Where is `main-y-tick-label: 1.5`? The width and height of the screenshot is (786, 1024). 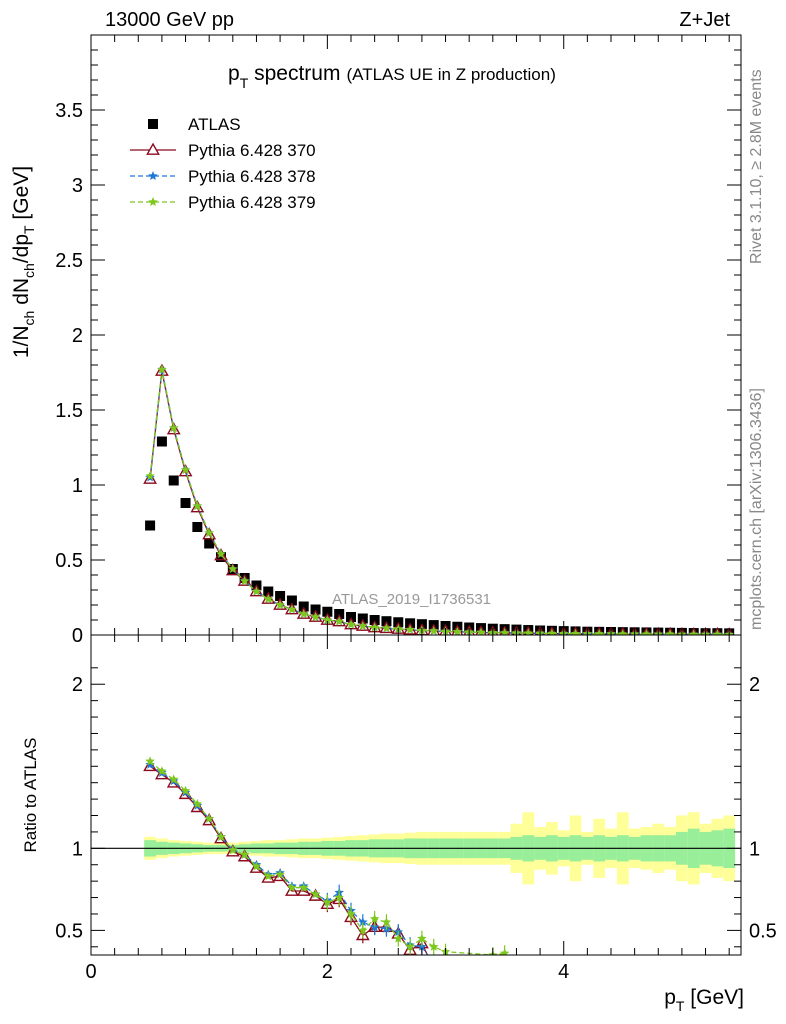
main-y-tick-label: 1.5 is located at coordinates (69, 411).